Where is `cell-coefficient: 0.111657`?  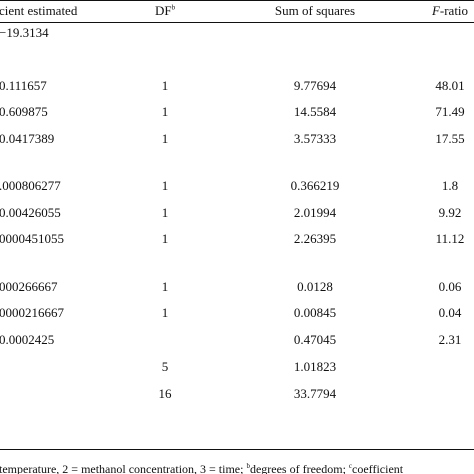 cell-coefficient: 0.111657 is located at coordinates (23, 85).